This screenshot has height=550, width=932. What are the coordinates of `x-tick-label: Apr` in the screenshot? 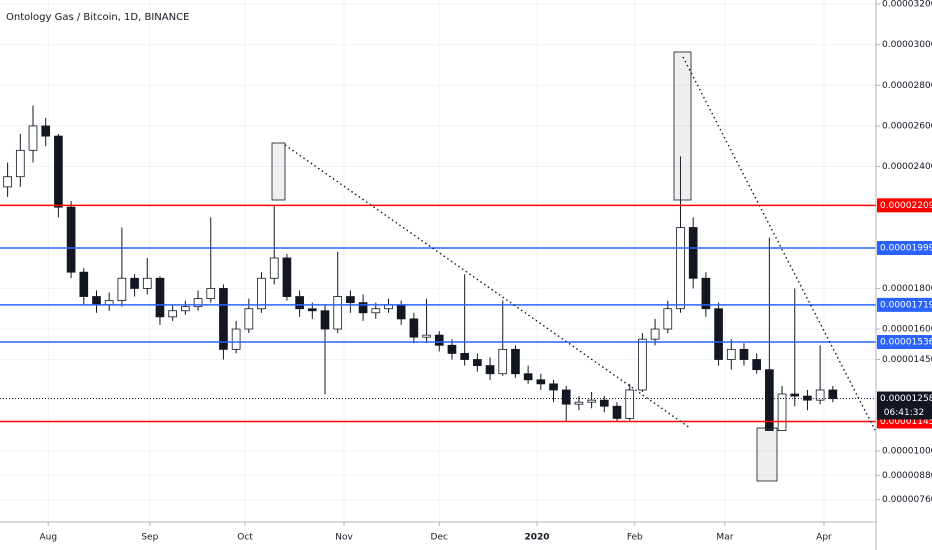 It's located at (824, 538).